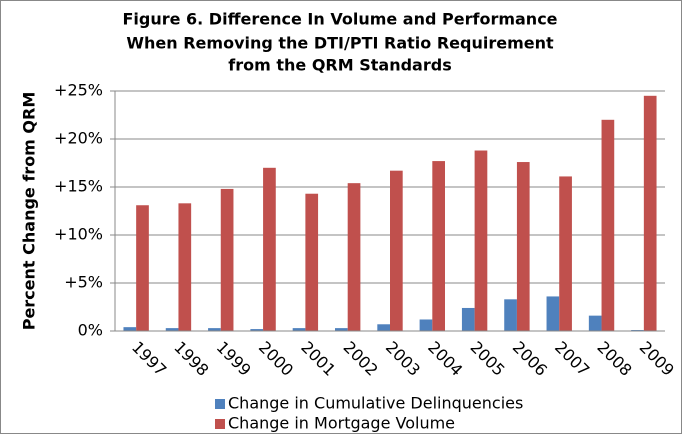 This screenshot has width=682, height=434. Describe the element at coordinates (341, 423) in the screenshot. I see `legend-label: Change in Mortgage Volume` at that location.